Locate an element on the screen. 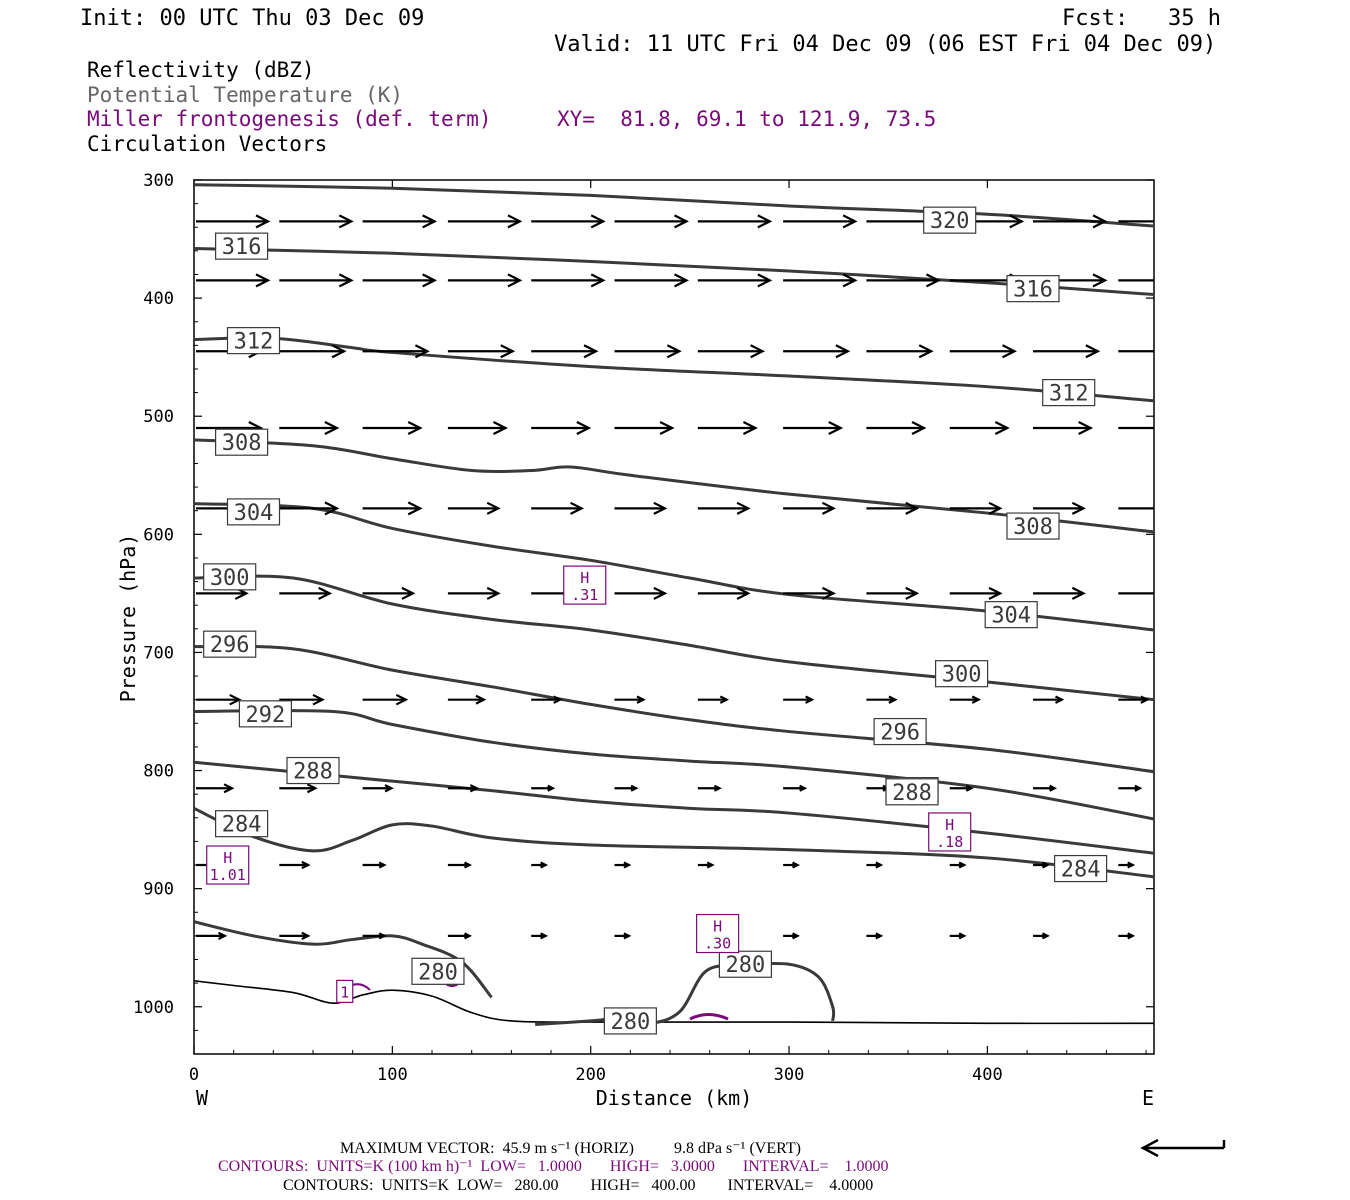  y-tick-label: 1000 is located at coordinates (153, 1008).